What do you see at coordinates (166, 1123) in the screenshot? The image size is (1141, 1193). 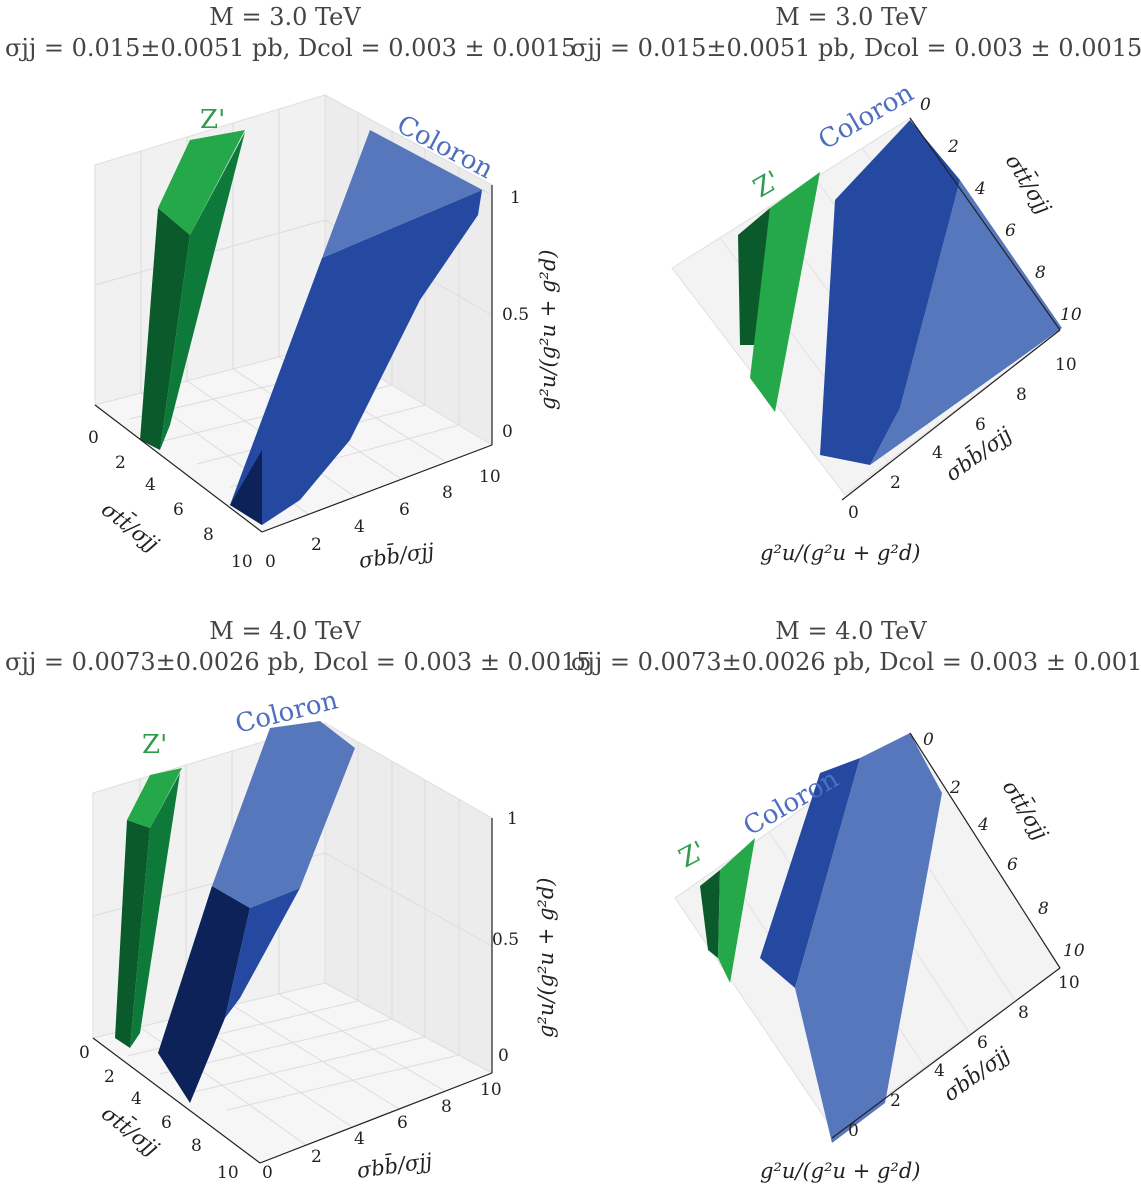 I see `x-tick-label: 6` at bounding box center [166, 1123].